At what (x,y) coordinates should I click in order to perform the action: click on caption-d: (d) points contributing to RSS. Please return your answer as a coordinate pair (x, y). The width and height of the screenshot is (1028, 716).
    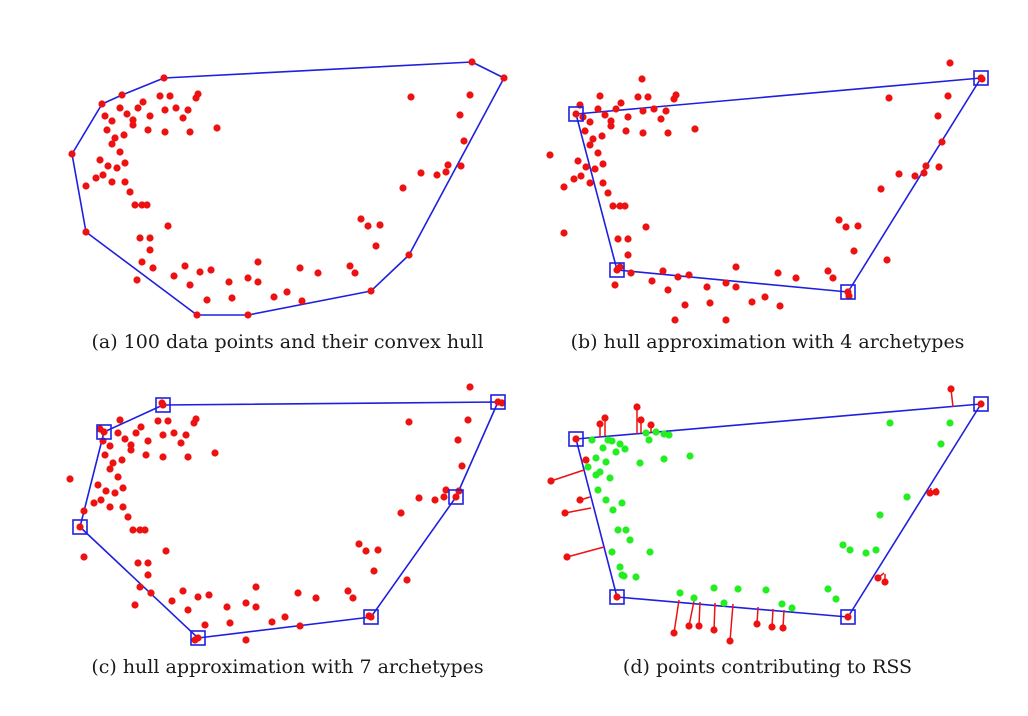
    Looking at the image, I should click on (767, 667).